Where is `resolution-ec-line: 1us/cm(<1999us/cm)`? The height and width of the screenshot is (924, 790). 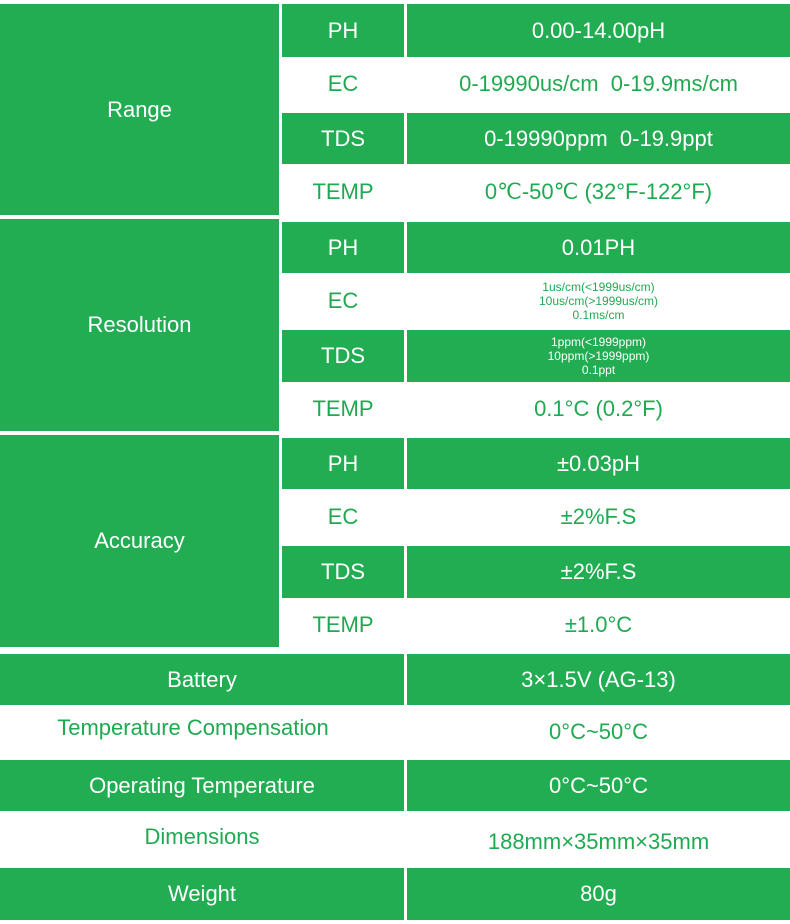
resolution-ec-line: 1us/cm(<1999us/cm) is located at coordinates (598, 287).